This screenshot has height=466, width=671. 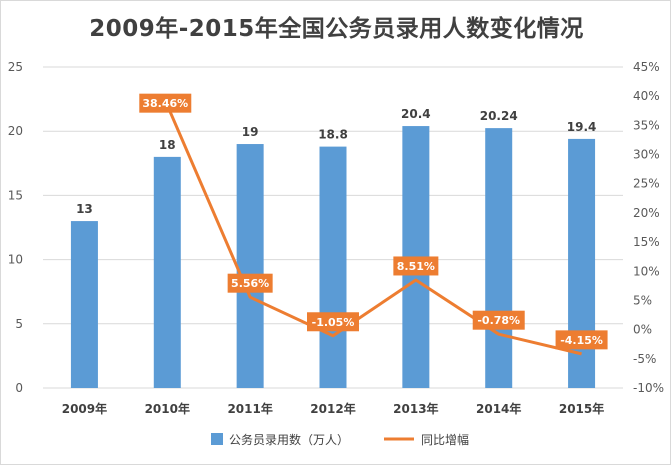 What do you see at coordinates (19, 388) in the screenshot?
I see `y-left-tick-0: 0` at bounding box center [19, 388].